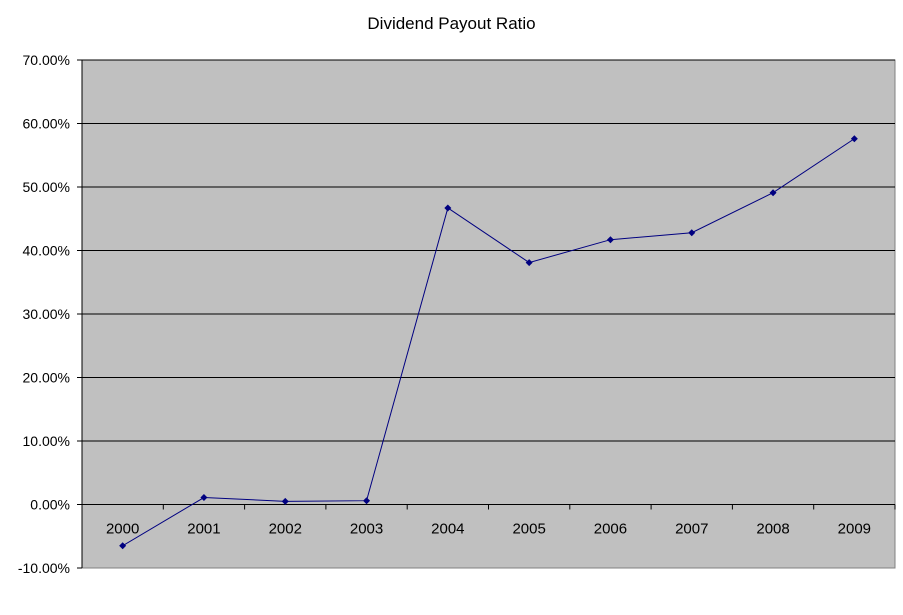  What do you see at coordinates (691, 529) in the screenshot?
I see `x-tick-label: 2007` at bounding box center [691, 529].